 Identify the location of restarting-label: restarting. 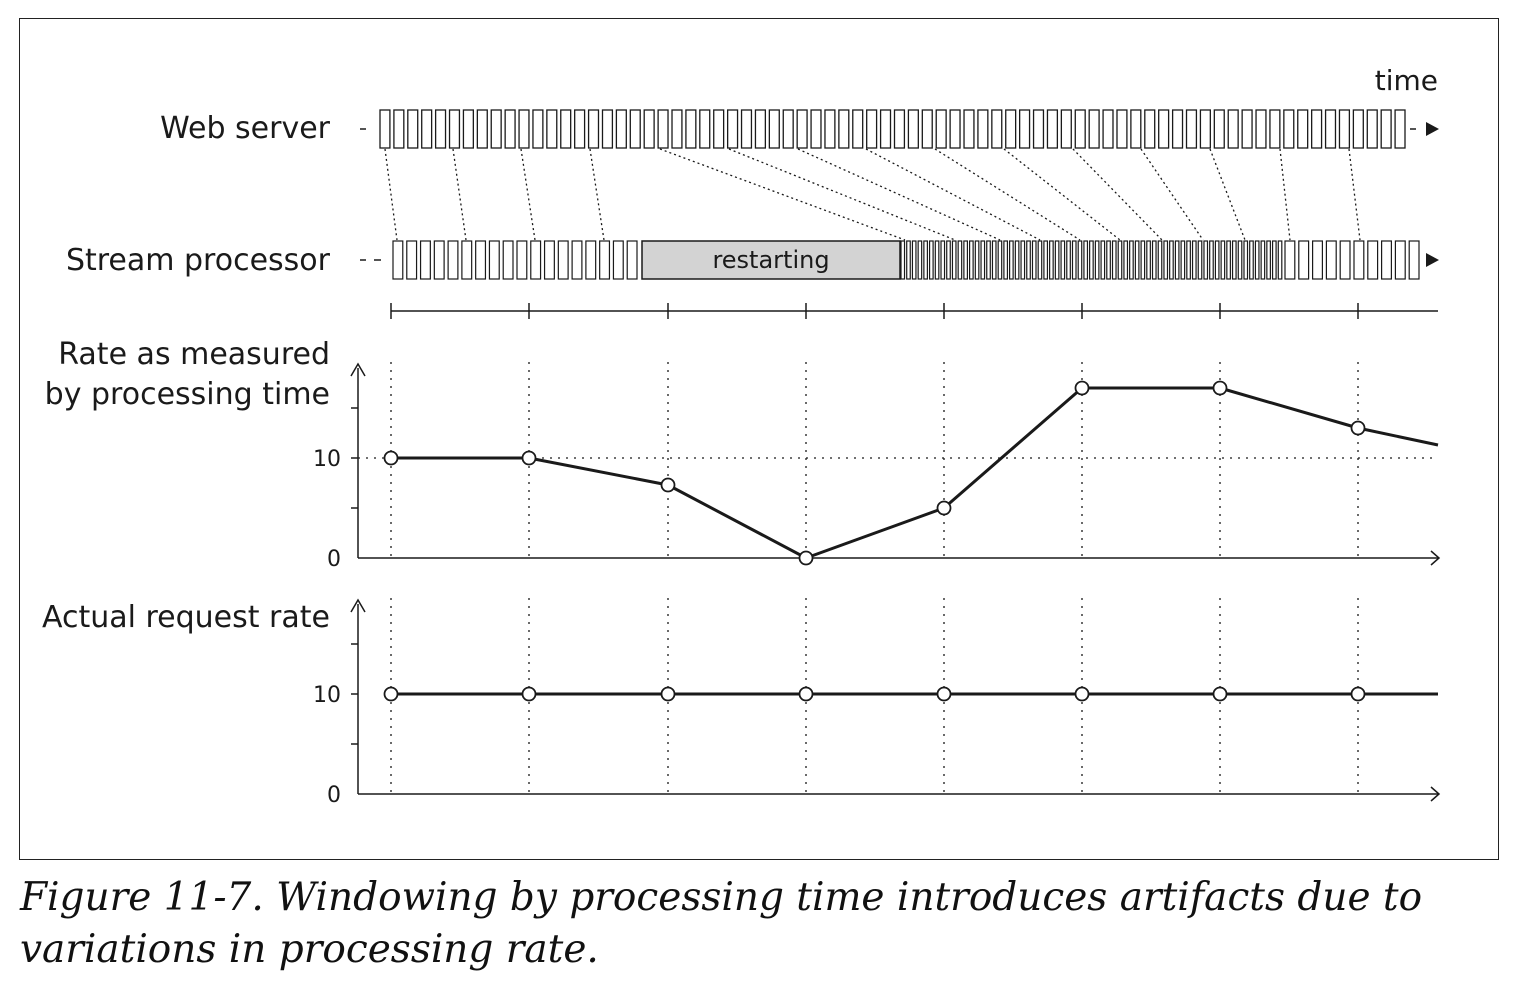
(770, 260).